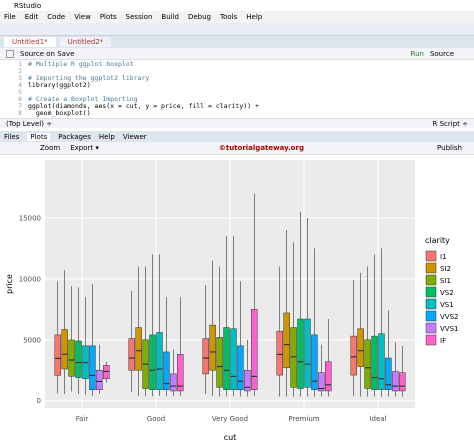 Image resolution: width=474 pixels, height=447 pixels. I want to click on code-text: # Create a Boxplot Importing, so click(83, 99).